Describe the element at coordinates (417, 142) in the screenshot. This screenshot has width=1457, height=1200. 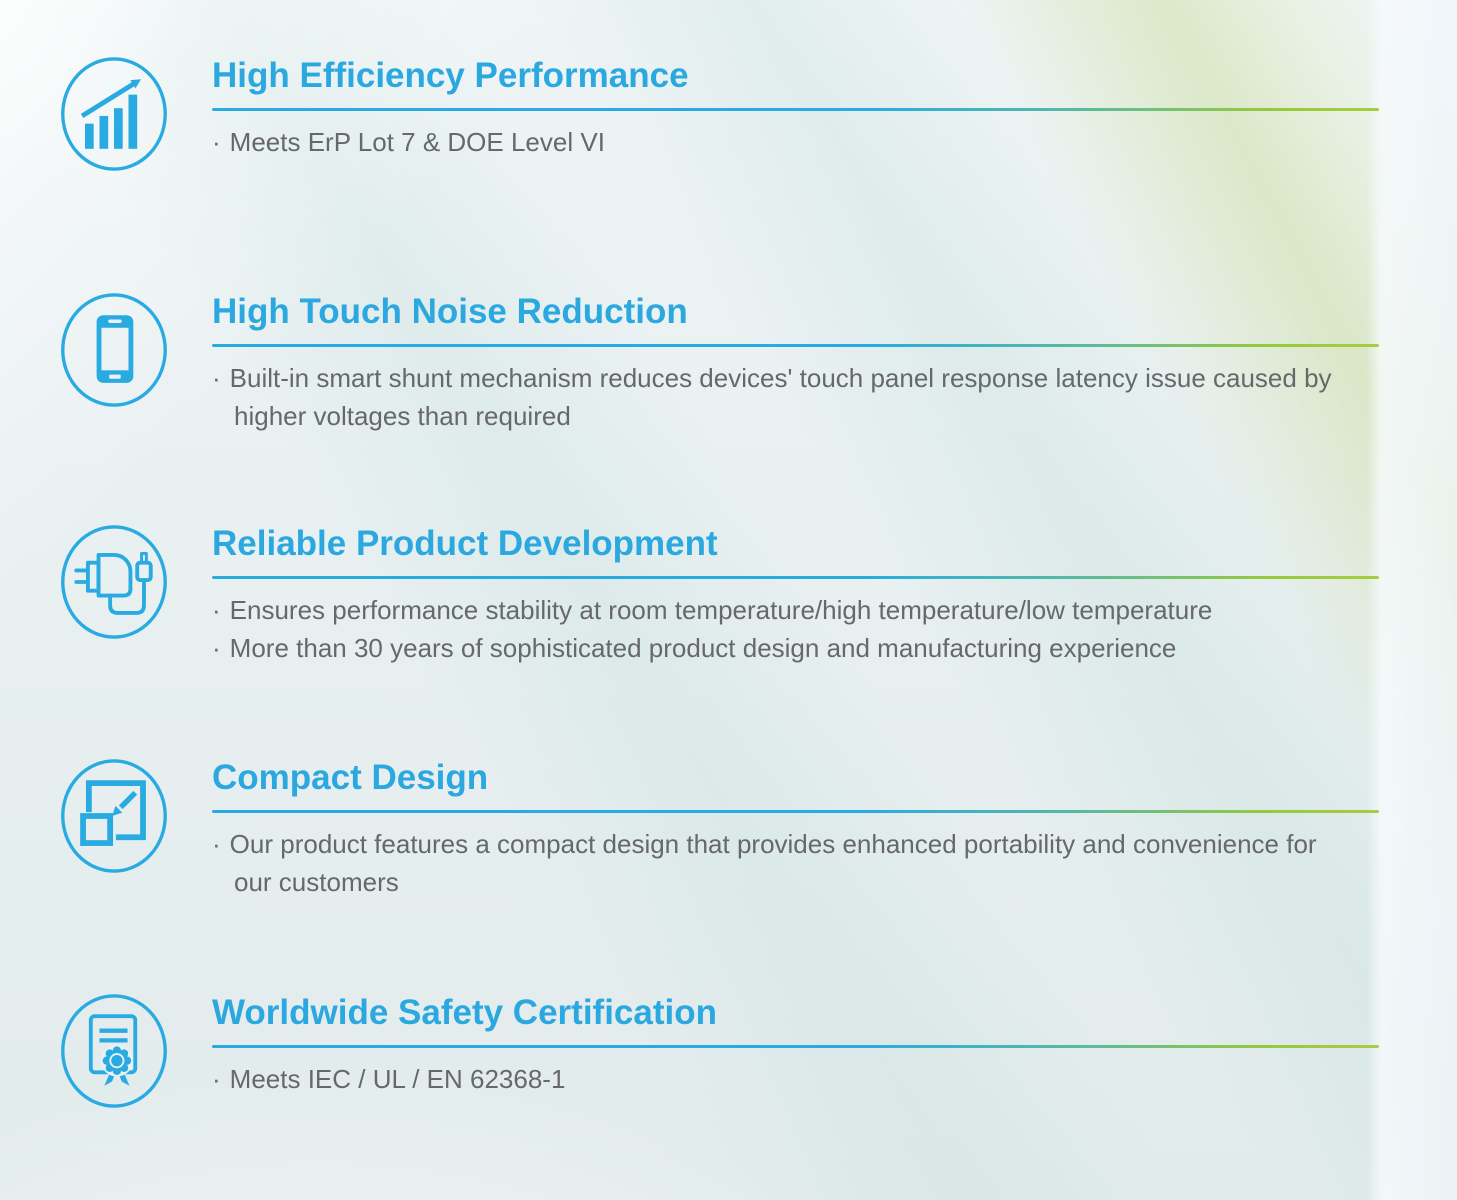
I see `bullet-text: Meets ErP Lot 7 & DOE Level VI` at that location.